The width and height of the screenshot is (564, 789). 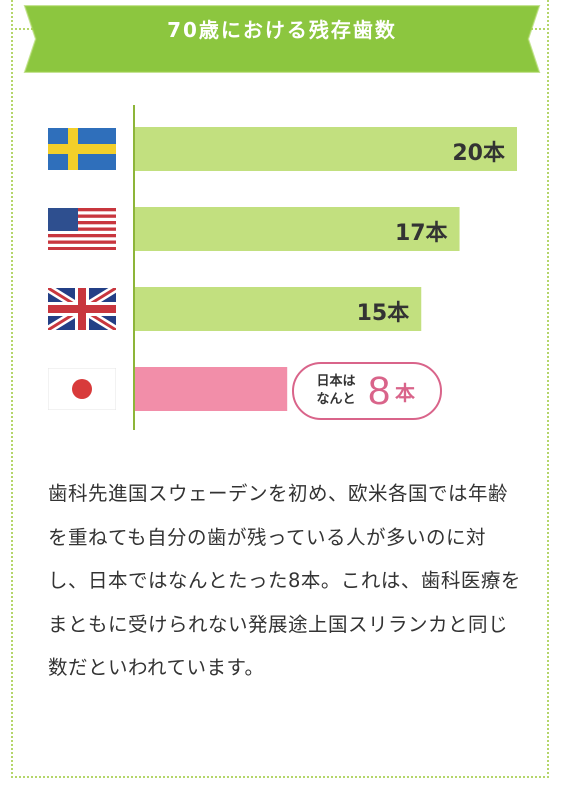 I want to click on value-label-uk: 15本, so click(x=383, y=313).